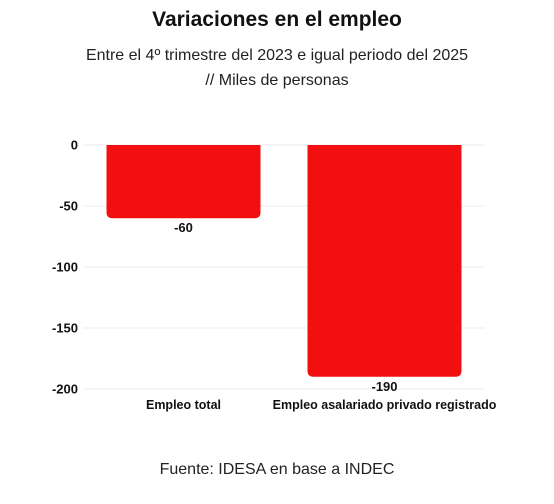 The width and height of the screenshot is (554, 504). Describe the element at coordinates (277, 19) in the screenshot. I see `chart-title: Variaciones en el empleo` at that location.